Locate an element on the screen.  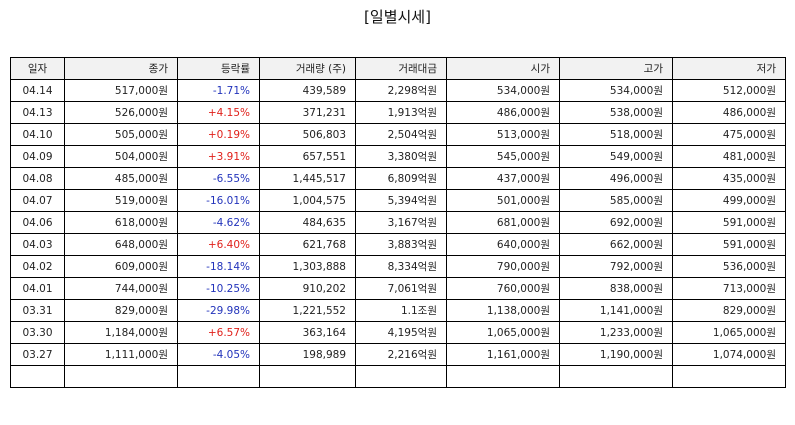
cell-change: +4.15% is located at coordinates (218, 112).